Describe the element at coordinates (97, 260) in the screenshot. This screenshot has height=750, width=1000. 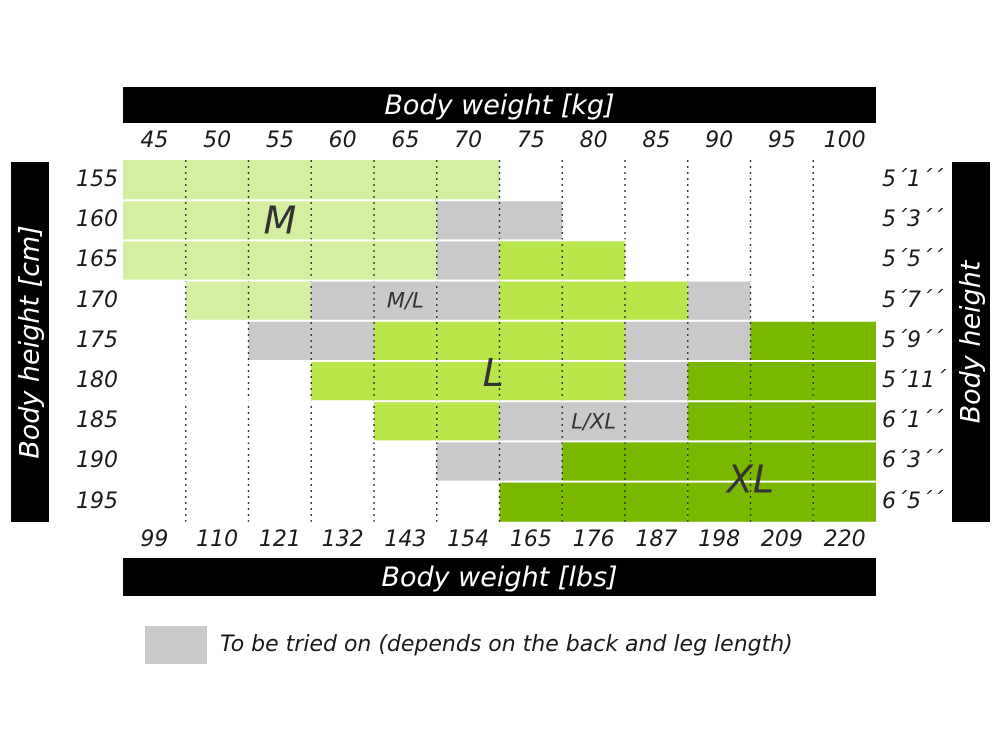
I see `cm-tick-label: 165` at that location.